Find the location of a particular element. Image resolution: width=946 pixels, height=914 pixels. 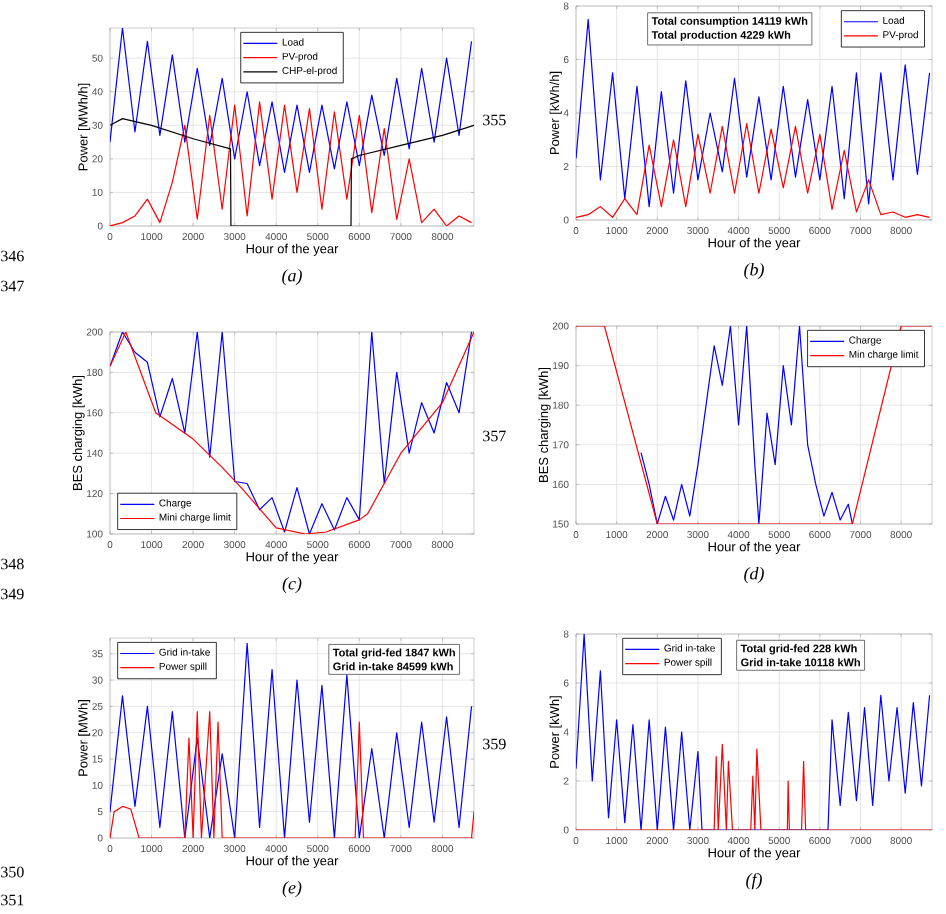

text: (d) is located at coordinates (754, 575).